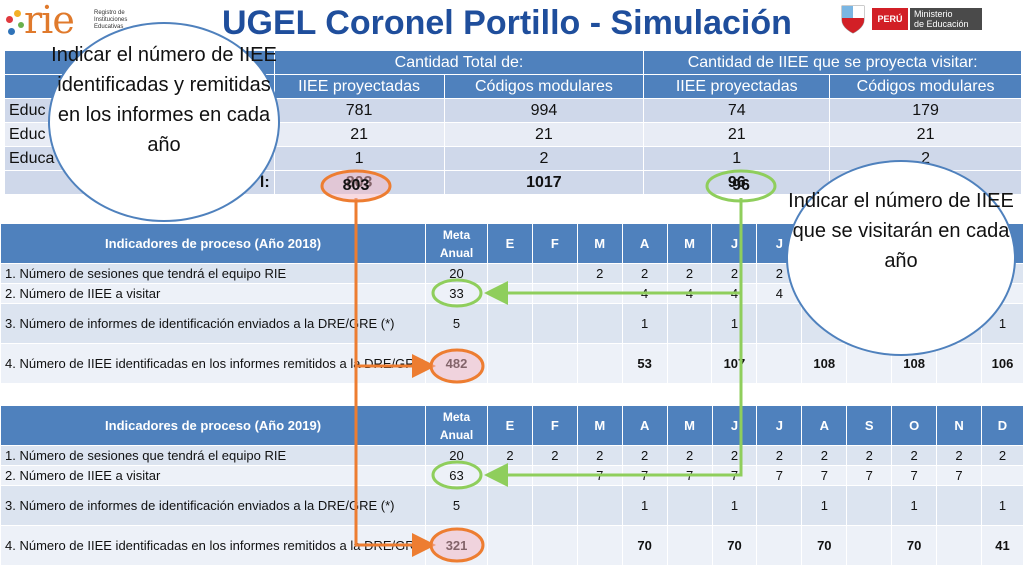 The height and width of the screenshot is (576, 1024). What do you see at coordinates (734, 363) in the screenshot?
I see `month-cell: 107` at bounding box center [734, 363].